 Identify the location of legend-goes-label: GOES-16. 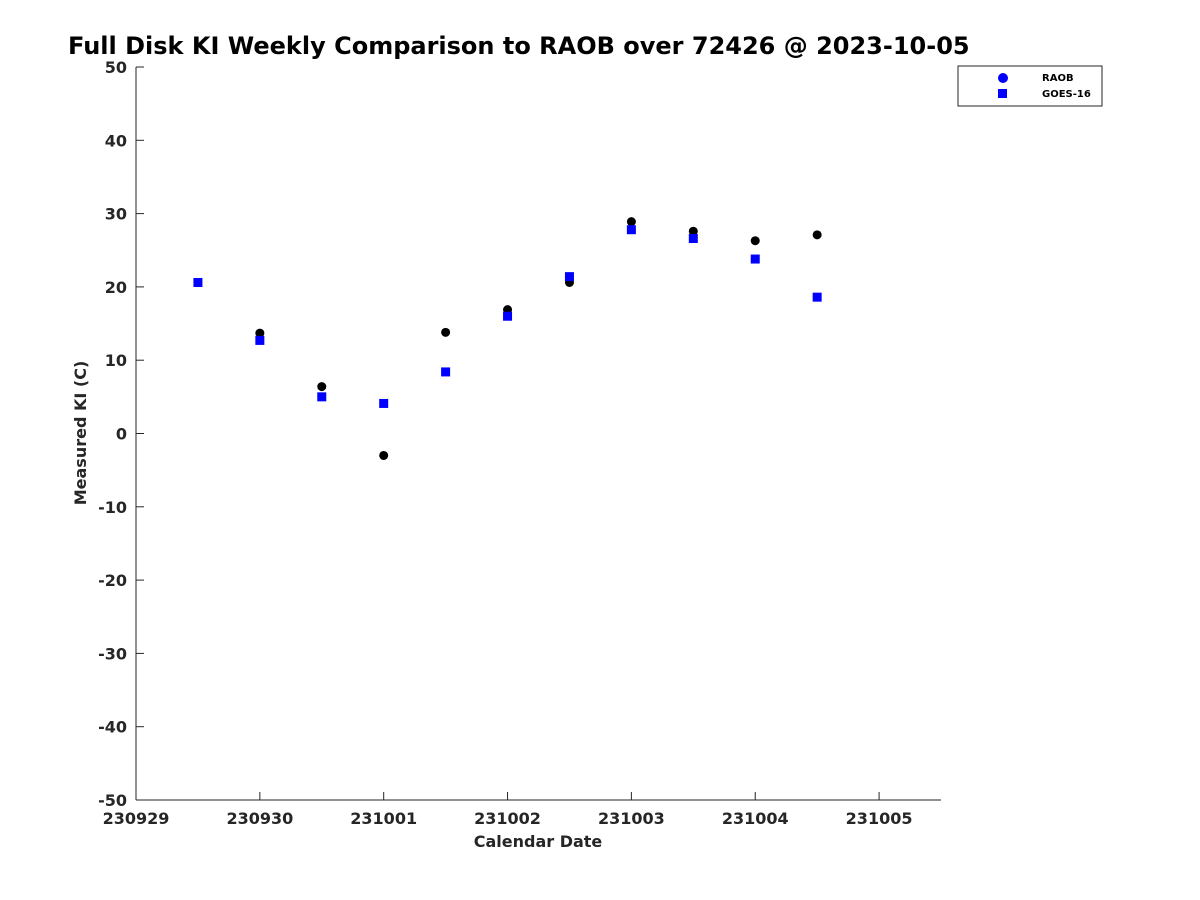
(1066, 94).